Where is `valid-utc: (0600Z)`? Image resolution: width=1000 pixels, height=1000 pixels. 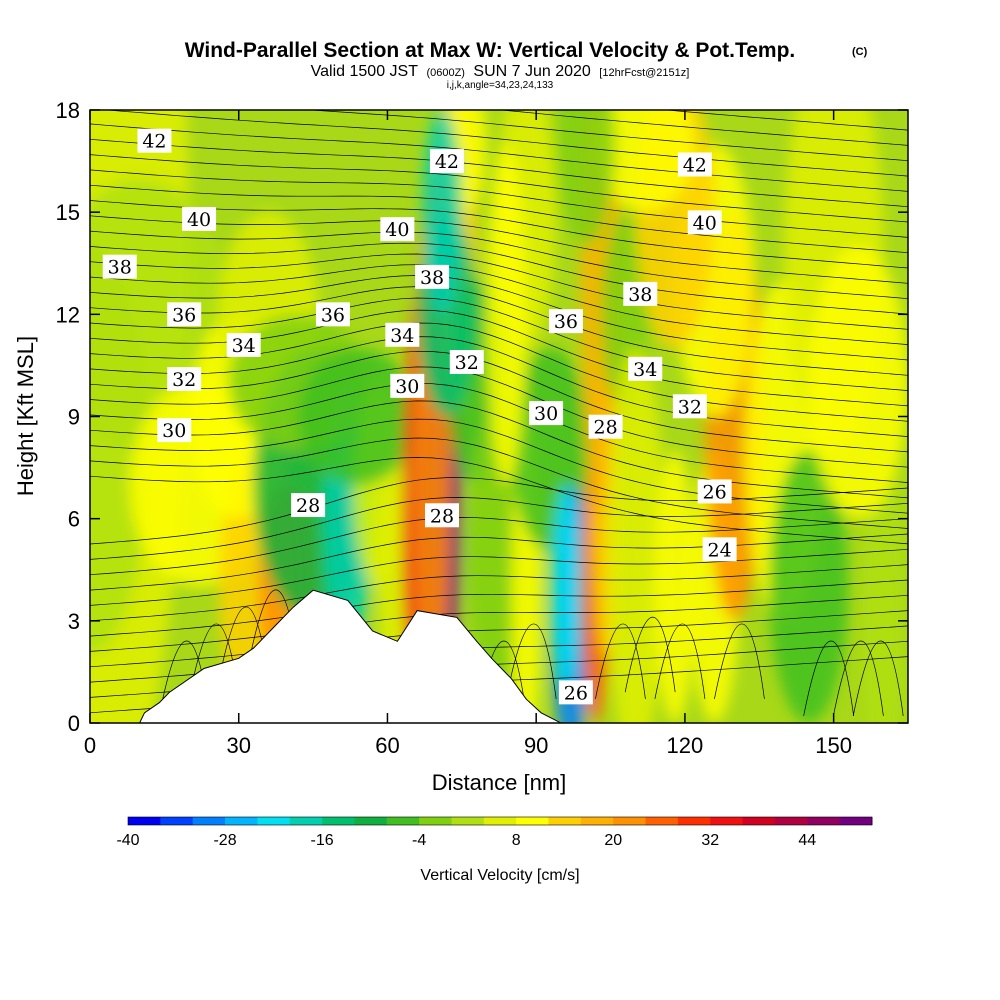
valid-utc: (0600Z) is located at coordinates (445, 73).